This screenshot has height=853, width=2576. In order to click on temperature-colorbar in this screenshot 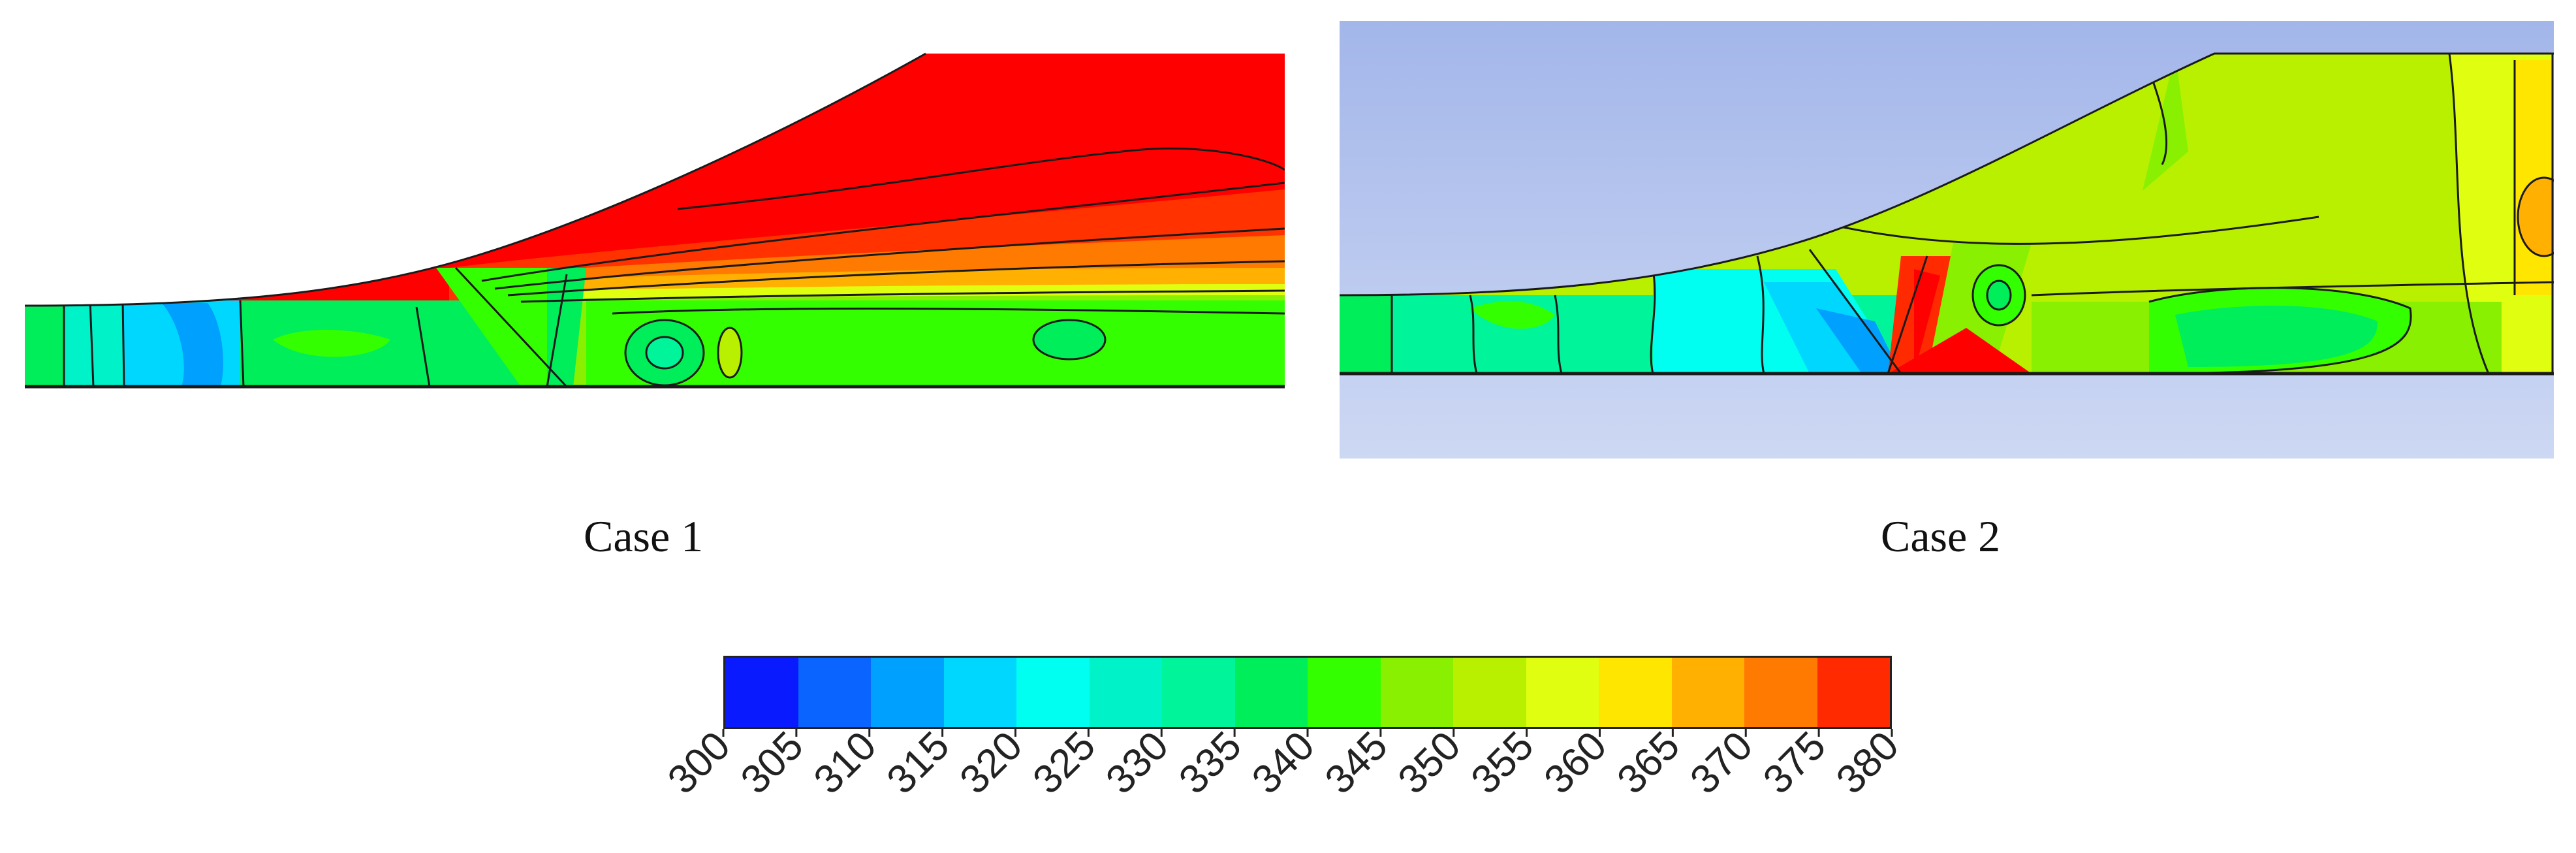, I will do `click(1307, 693)`.